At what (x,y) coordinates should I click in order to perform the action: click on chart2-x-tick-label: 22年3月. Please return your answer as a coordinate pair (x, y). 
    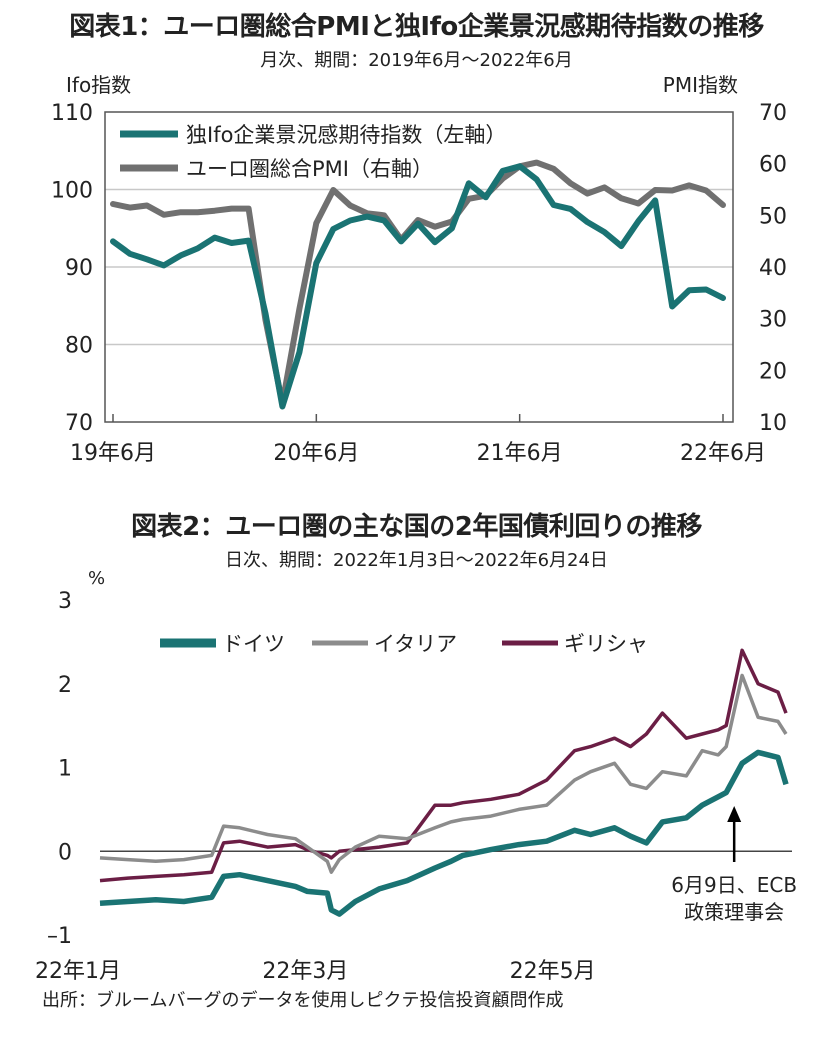
    Looking at the image, I should click on (305, 971).